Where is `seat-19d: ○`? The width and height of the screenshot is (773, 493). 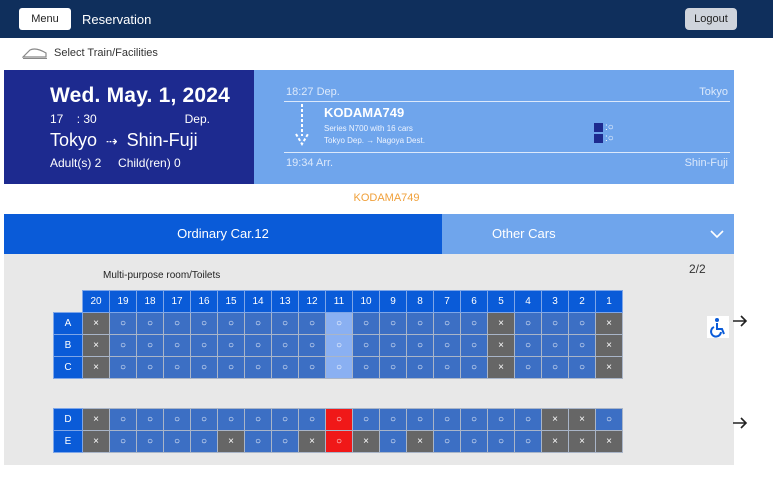
seat-19d: ○ is located at coordinates (123, 419).